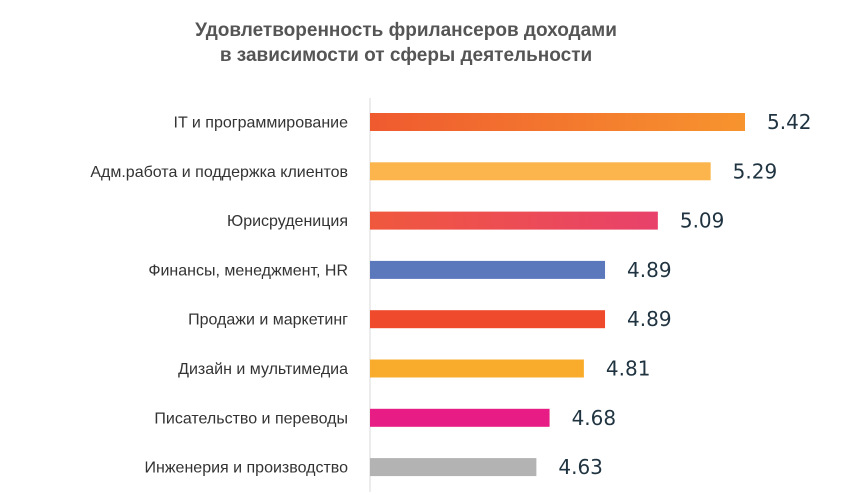 This screenshot has width=848, height=498. I want to click on value-label: 4.81, so click(628, 369).